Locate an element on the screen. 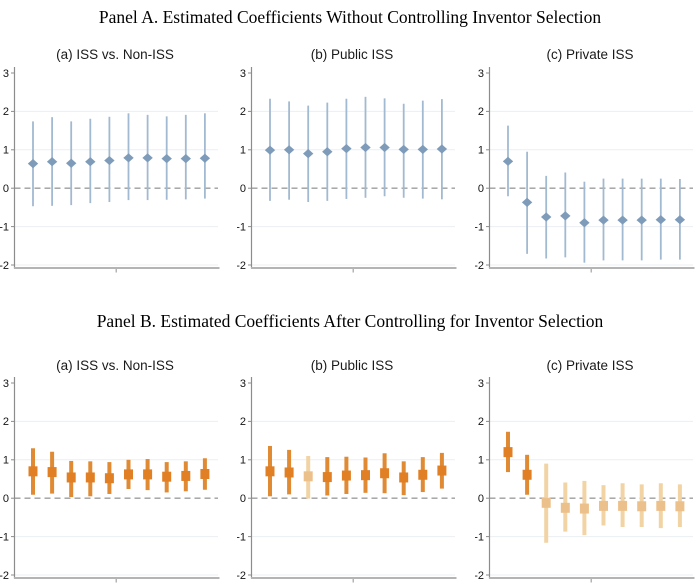 The width and height of the screenshot is (700, 584). panel-a-subplot-b-title: (b) Public ISS is located at coordinates (352, 54).